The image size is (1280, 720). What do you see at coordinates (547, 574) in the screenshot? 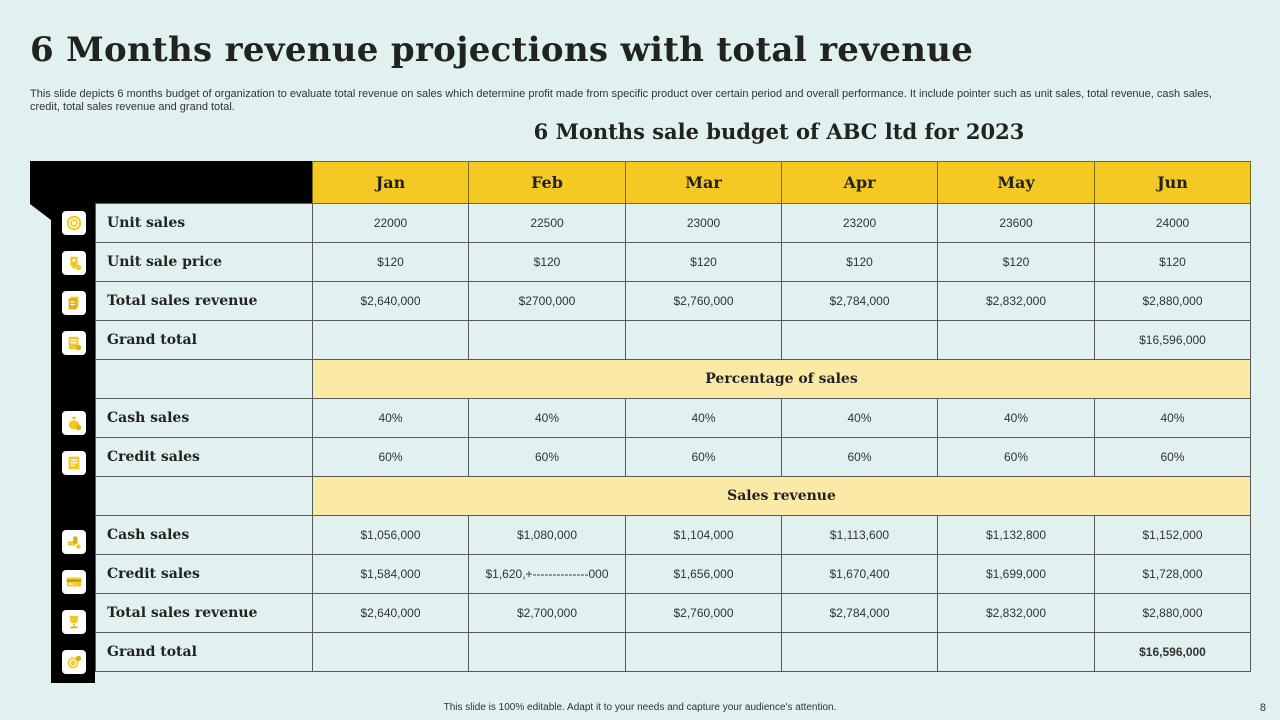
I see `table-cell: $1,620,+--------------000` at bounding box center [547, 574].